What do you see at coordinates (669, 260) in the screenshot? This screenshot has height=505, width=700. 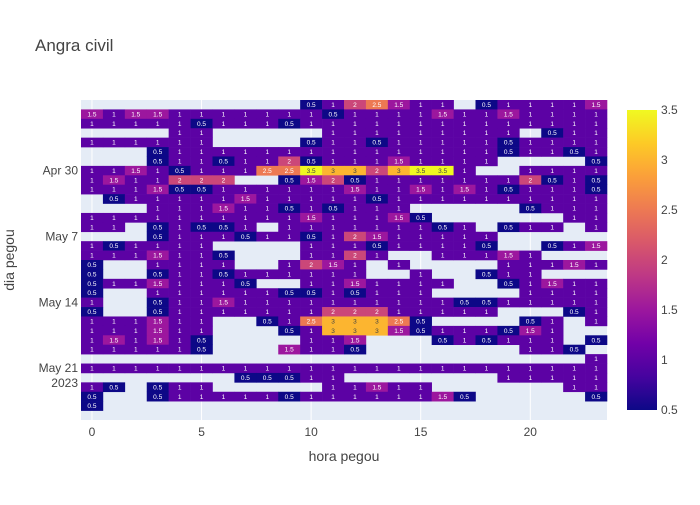 I see `colorbar-ticks: 0.5 1 1.5 2 2.5 3 3.5` at bounding box center [669, 260].